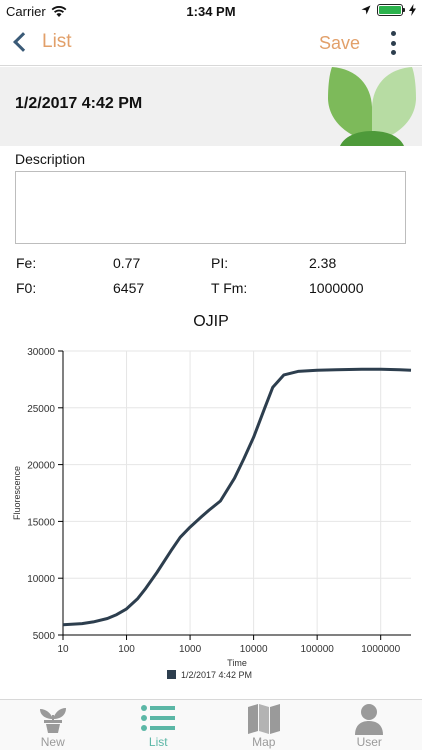 This screenshot has height=750, width=422. What do you see at coordinates (23, 42) in the screenshot?
I see `chevron-left-icon` at bounding box center [23, 42].